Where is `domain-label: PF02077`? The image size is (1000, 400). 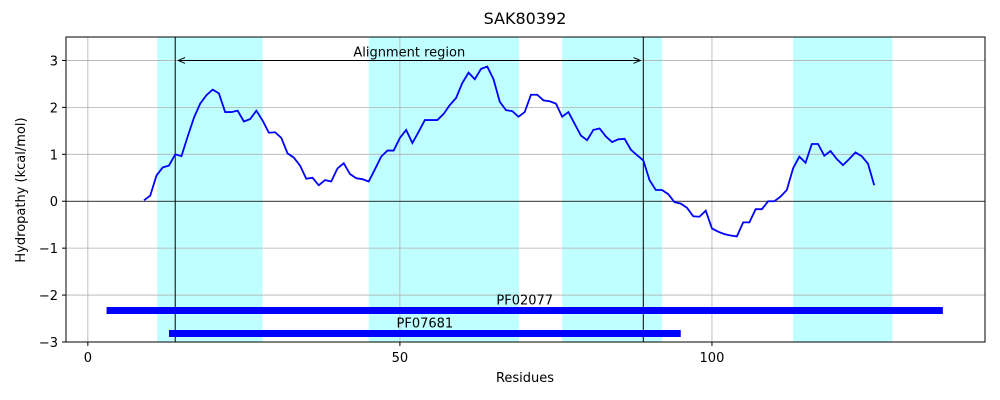
domain-label: PF02077 is located at coordinates (524, 301).